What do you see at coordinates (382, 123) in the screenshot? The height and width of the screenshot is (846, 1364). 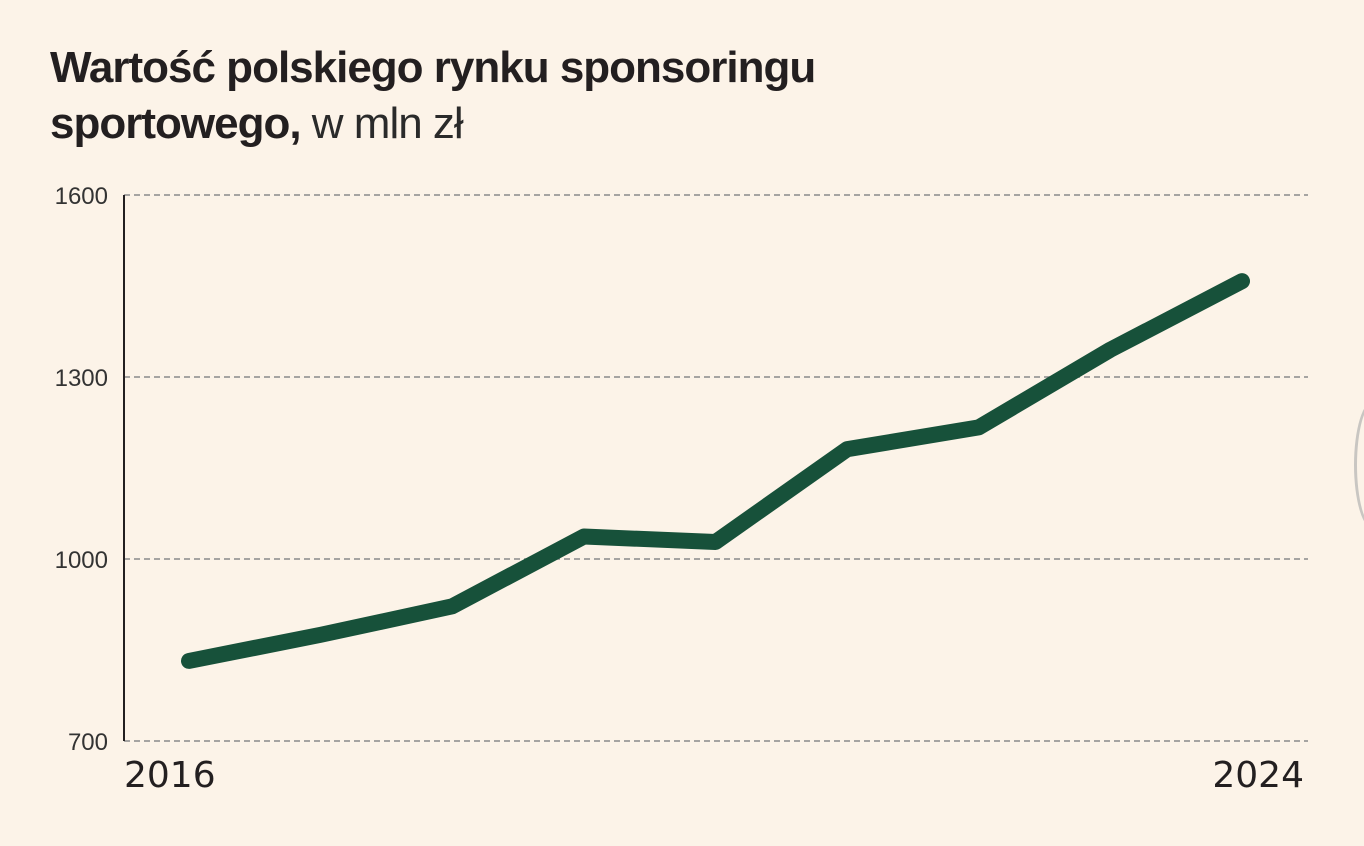 I see `chart-title-unit: w mln zł` at bounding box center [382, 123].